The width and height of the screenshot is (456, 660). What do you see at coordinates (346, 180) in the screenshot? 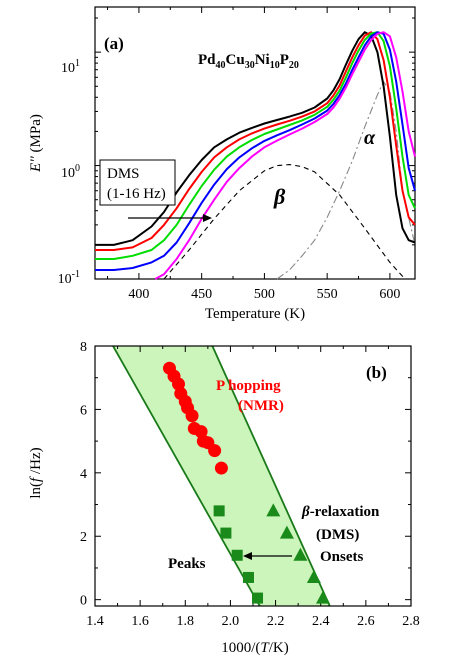
I see `fit-curve-alpha` at bounding box center [346, 180].